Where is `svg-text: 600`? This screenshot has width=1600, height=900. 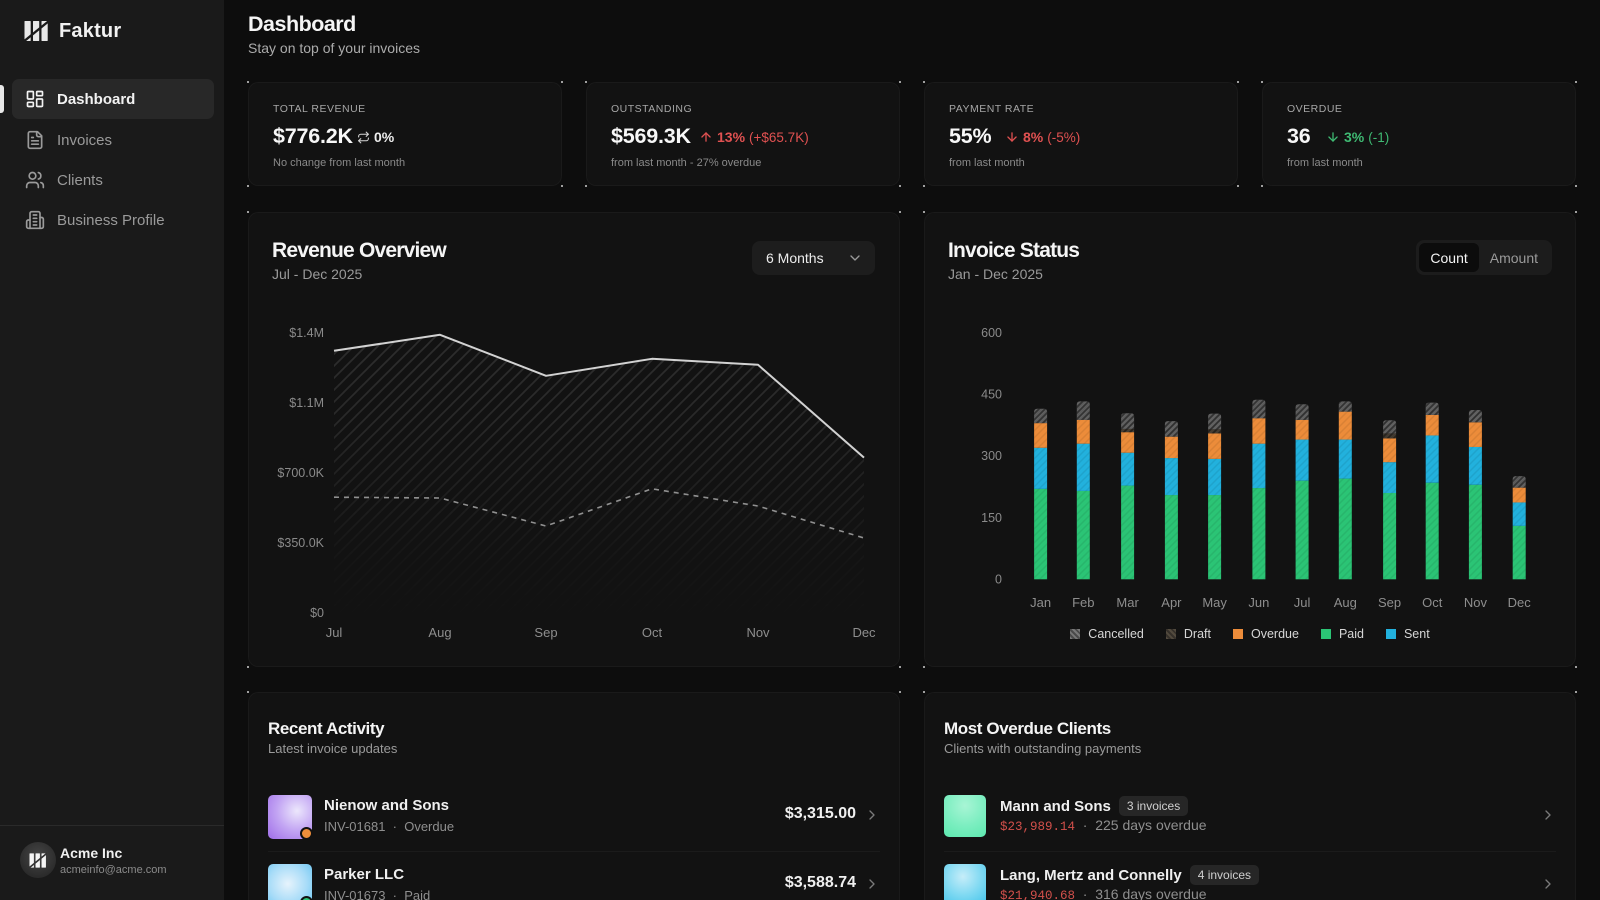
svg-text: 600 is located at coordinates (991, 333).